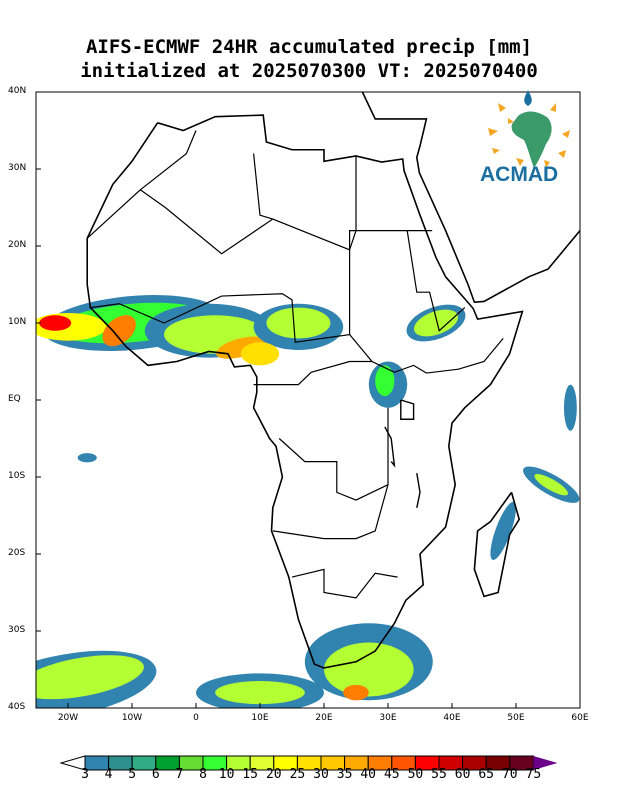 This screenshot has width=618, height=800. Describe the element at coordinates (17, 322) in the screenshot. I see `lat-label: 10N` at that location.